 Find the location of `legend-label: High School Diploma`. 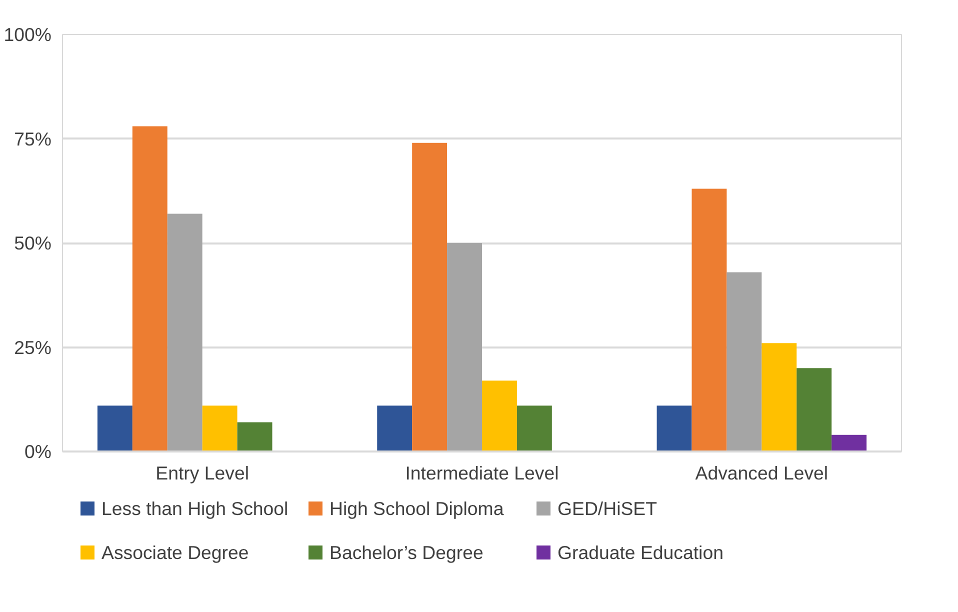

legend-label: High School Diploma is located at coordinates (417, 508).